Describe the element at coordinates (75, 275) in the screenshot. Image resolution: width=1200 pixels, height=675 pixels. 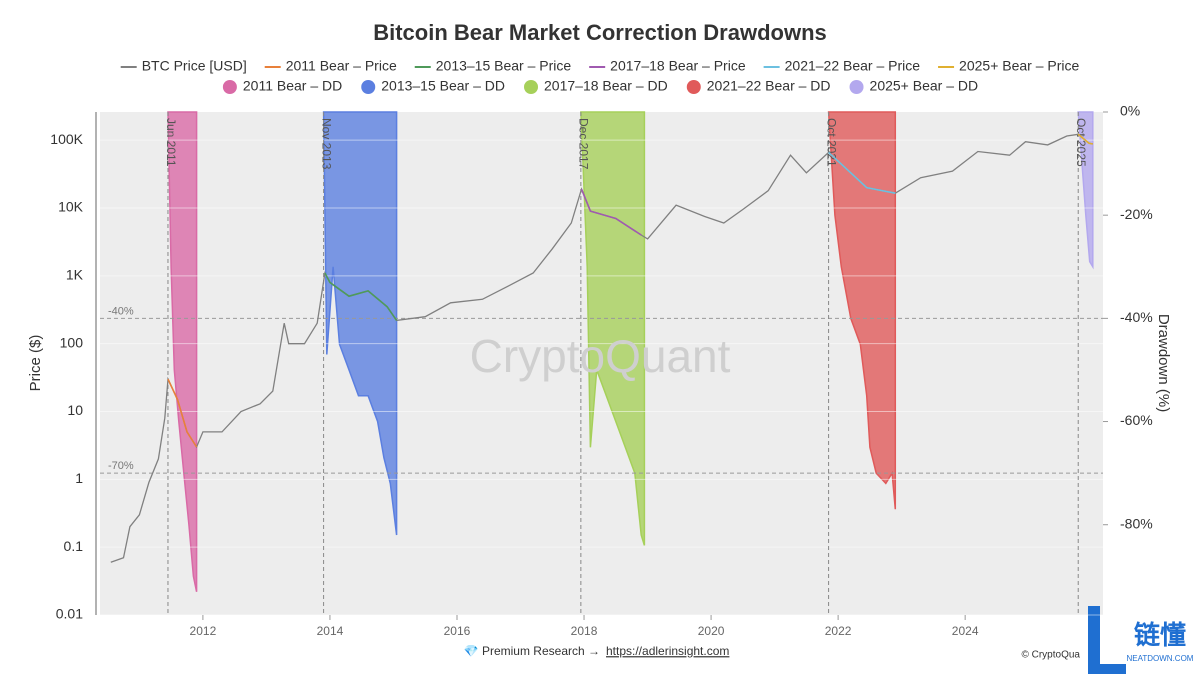
I see `y-tick-label: 1K` at that location.